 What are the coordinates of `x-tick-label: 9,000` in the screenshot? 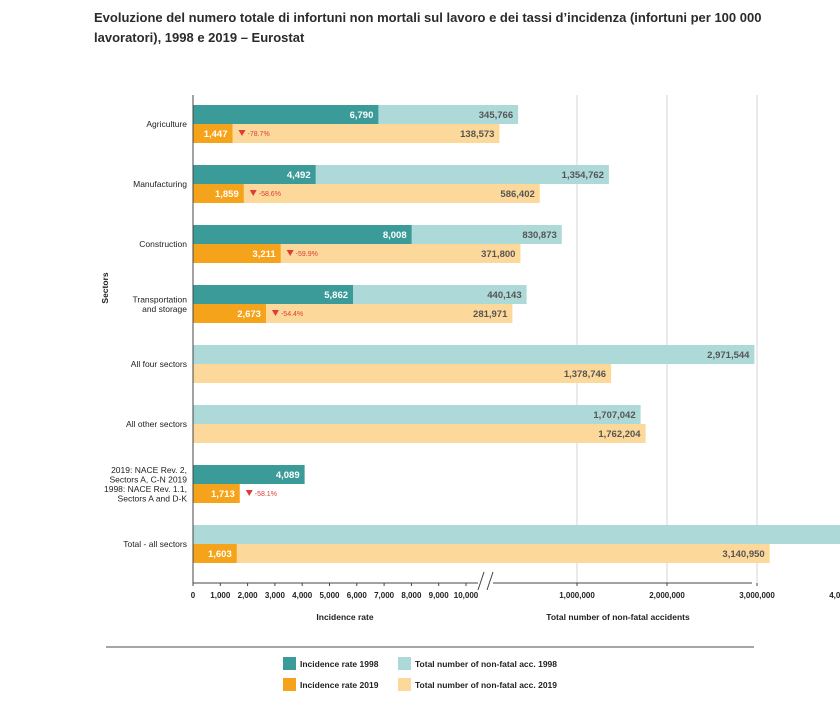 It's located at (439, 595).